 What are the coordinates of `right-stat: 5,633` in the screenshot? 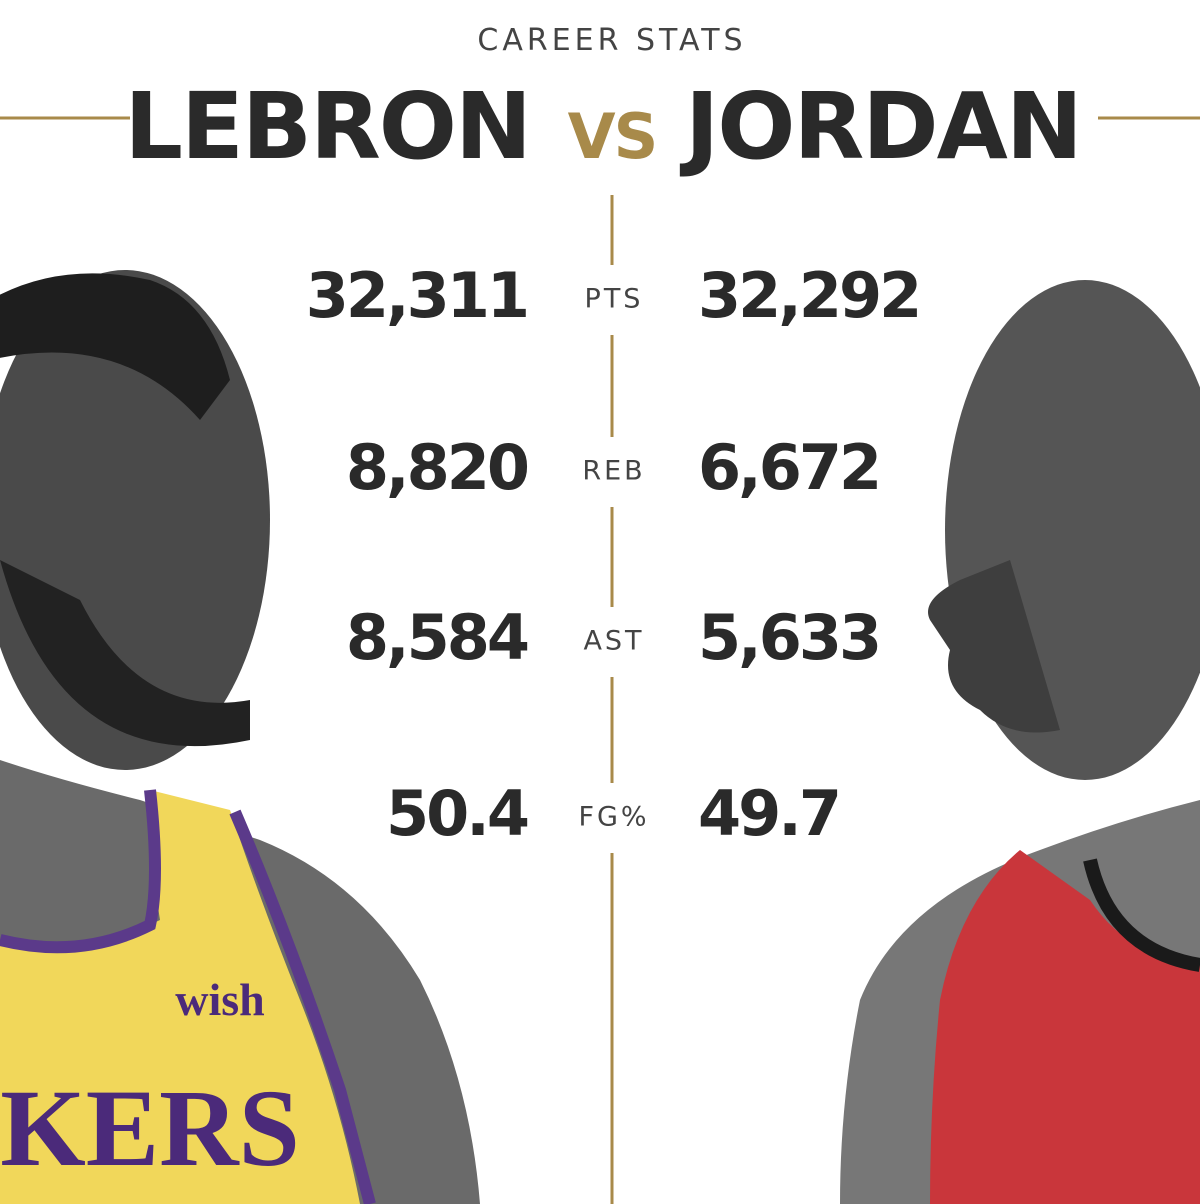 It's located at (788, 637).